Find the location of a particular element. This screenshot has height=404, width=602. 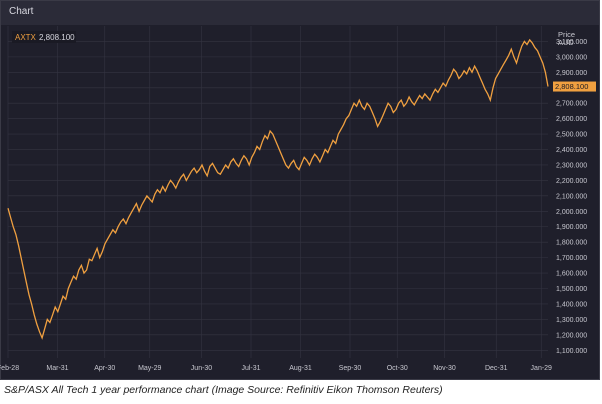

y-tick-label: 3,100.000 is located at coordinates (571, 42).